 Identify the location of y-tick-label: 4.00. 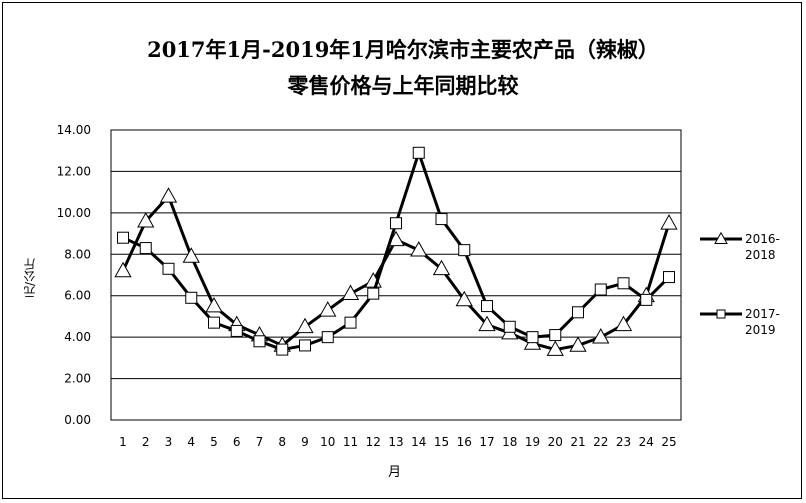
(77, 337).